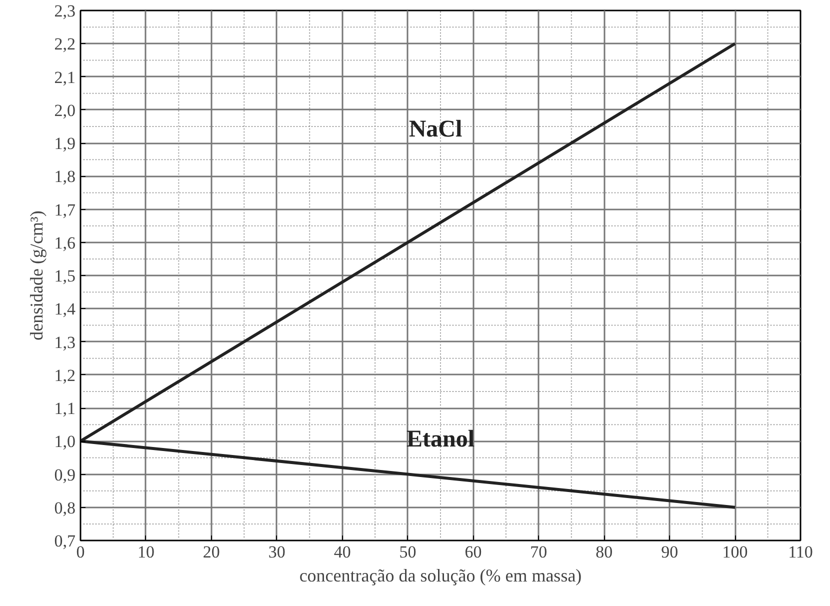 The height and width of the screenshot is (606, 830). Describe the element at coordinates (65, 375) in the screenshot. I see `y-tick-label: 1,2` at that location.